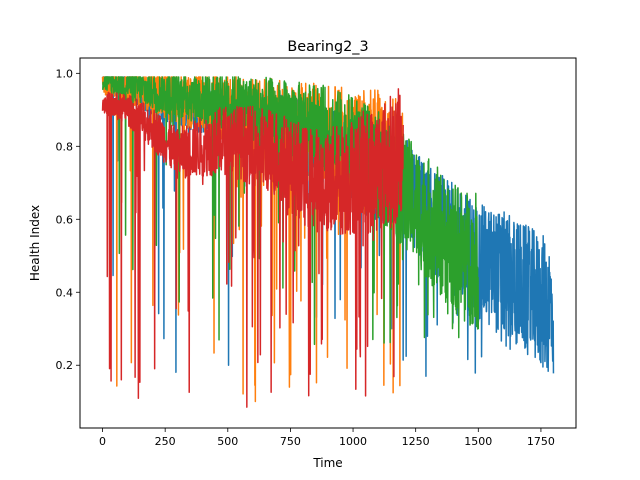 This screenshot has width=640, height=480. I want to click on y-tick-label: 0.4, so click(65, 292).